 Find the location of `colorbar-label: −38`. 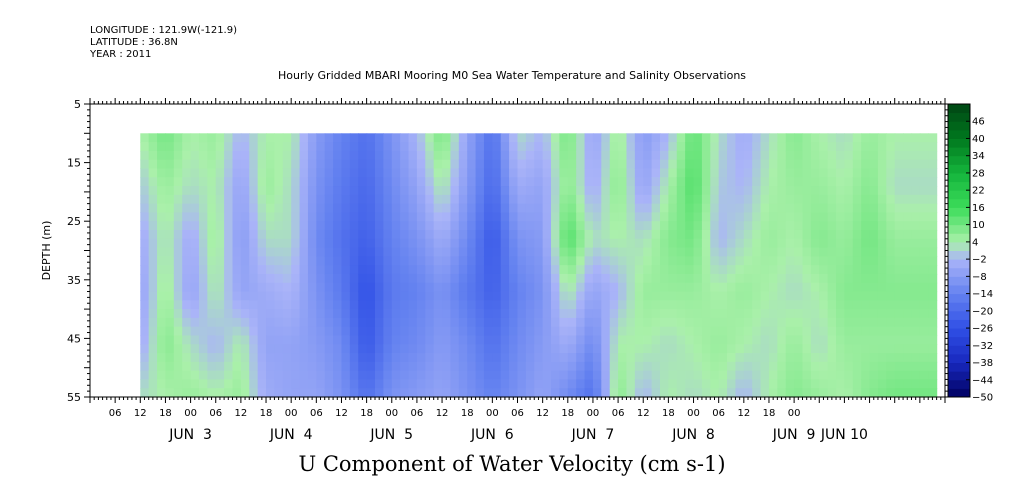

colorbar-label: −38 is located at coordinates (982, 363).